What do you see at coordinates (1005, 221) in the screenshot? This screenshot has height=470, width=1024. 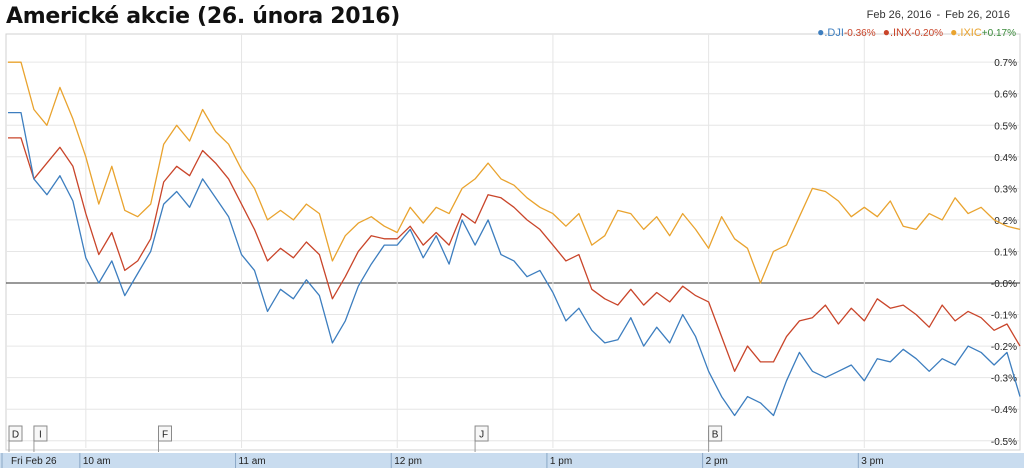 I see `y-tick-label: 0.2%` at bounding box center [1005, 221].